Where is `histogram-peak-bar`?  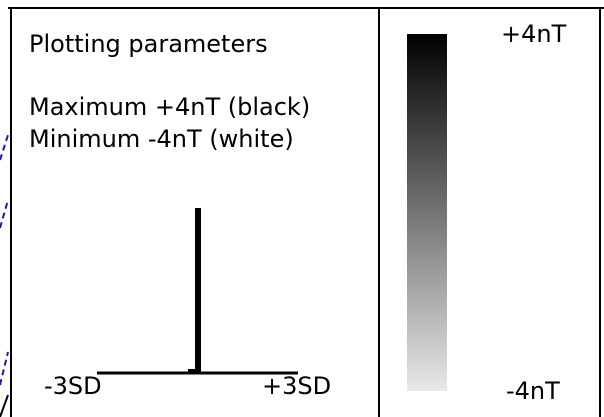
histogram-peak-bar is located at coordinates (198, 290).